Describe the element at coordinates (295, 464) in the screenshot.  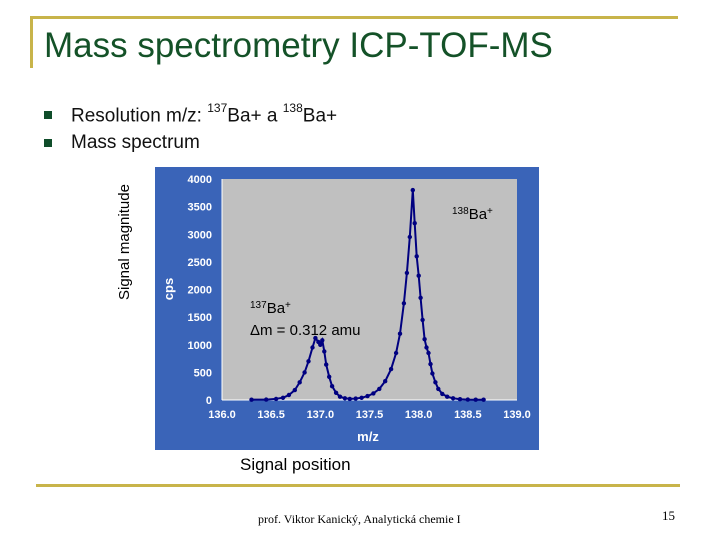
I see `outer-x-axis-label: Signal position` at that location.